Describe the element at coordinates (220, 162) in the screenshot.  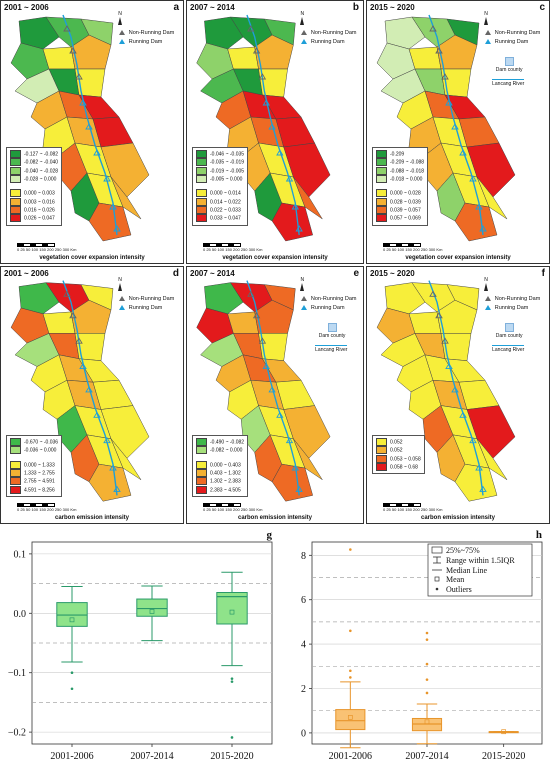
I see `legend-row: -0.035 ~ -0.019` at that location.